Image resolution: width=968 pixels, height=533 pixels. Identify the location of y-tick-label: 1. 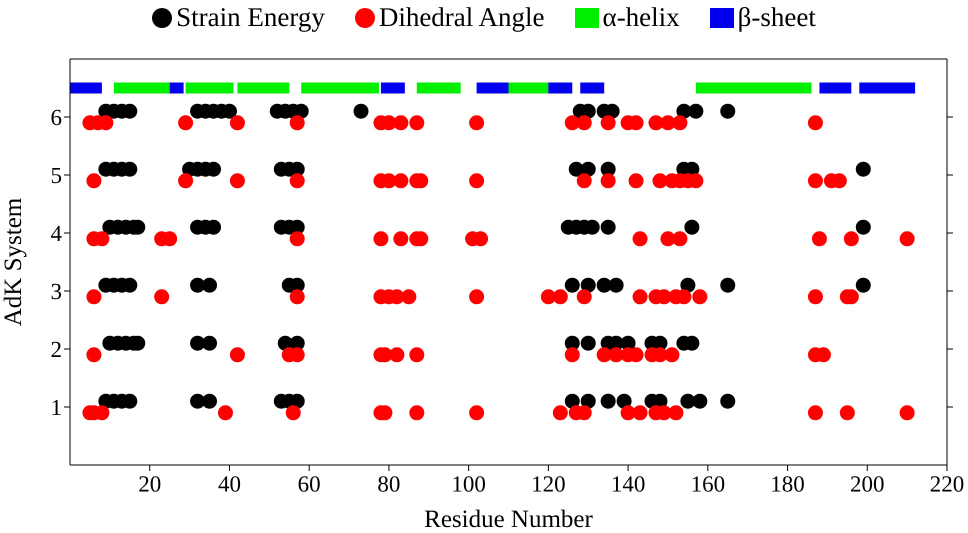
(56, 407).